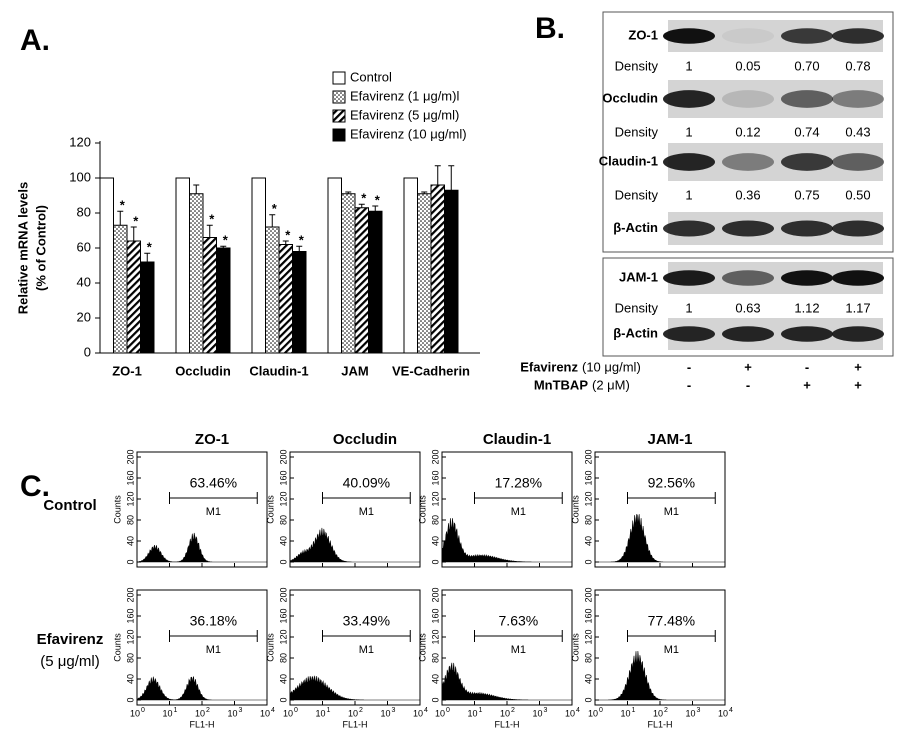 This screenshot has height=739, width=900. Describe the element at coordinates (150, 247) in the screenshot. I see `significance-mark: *` at that location.